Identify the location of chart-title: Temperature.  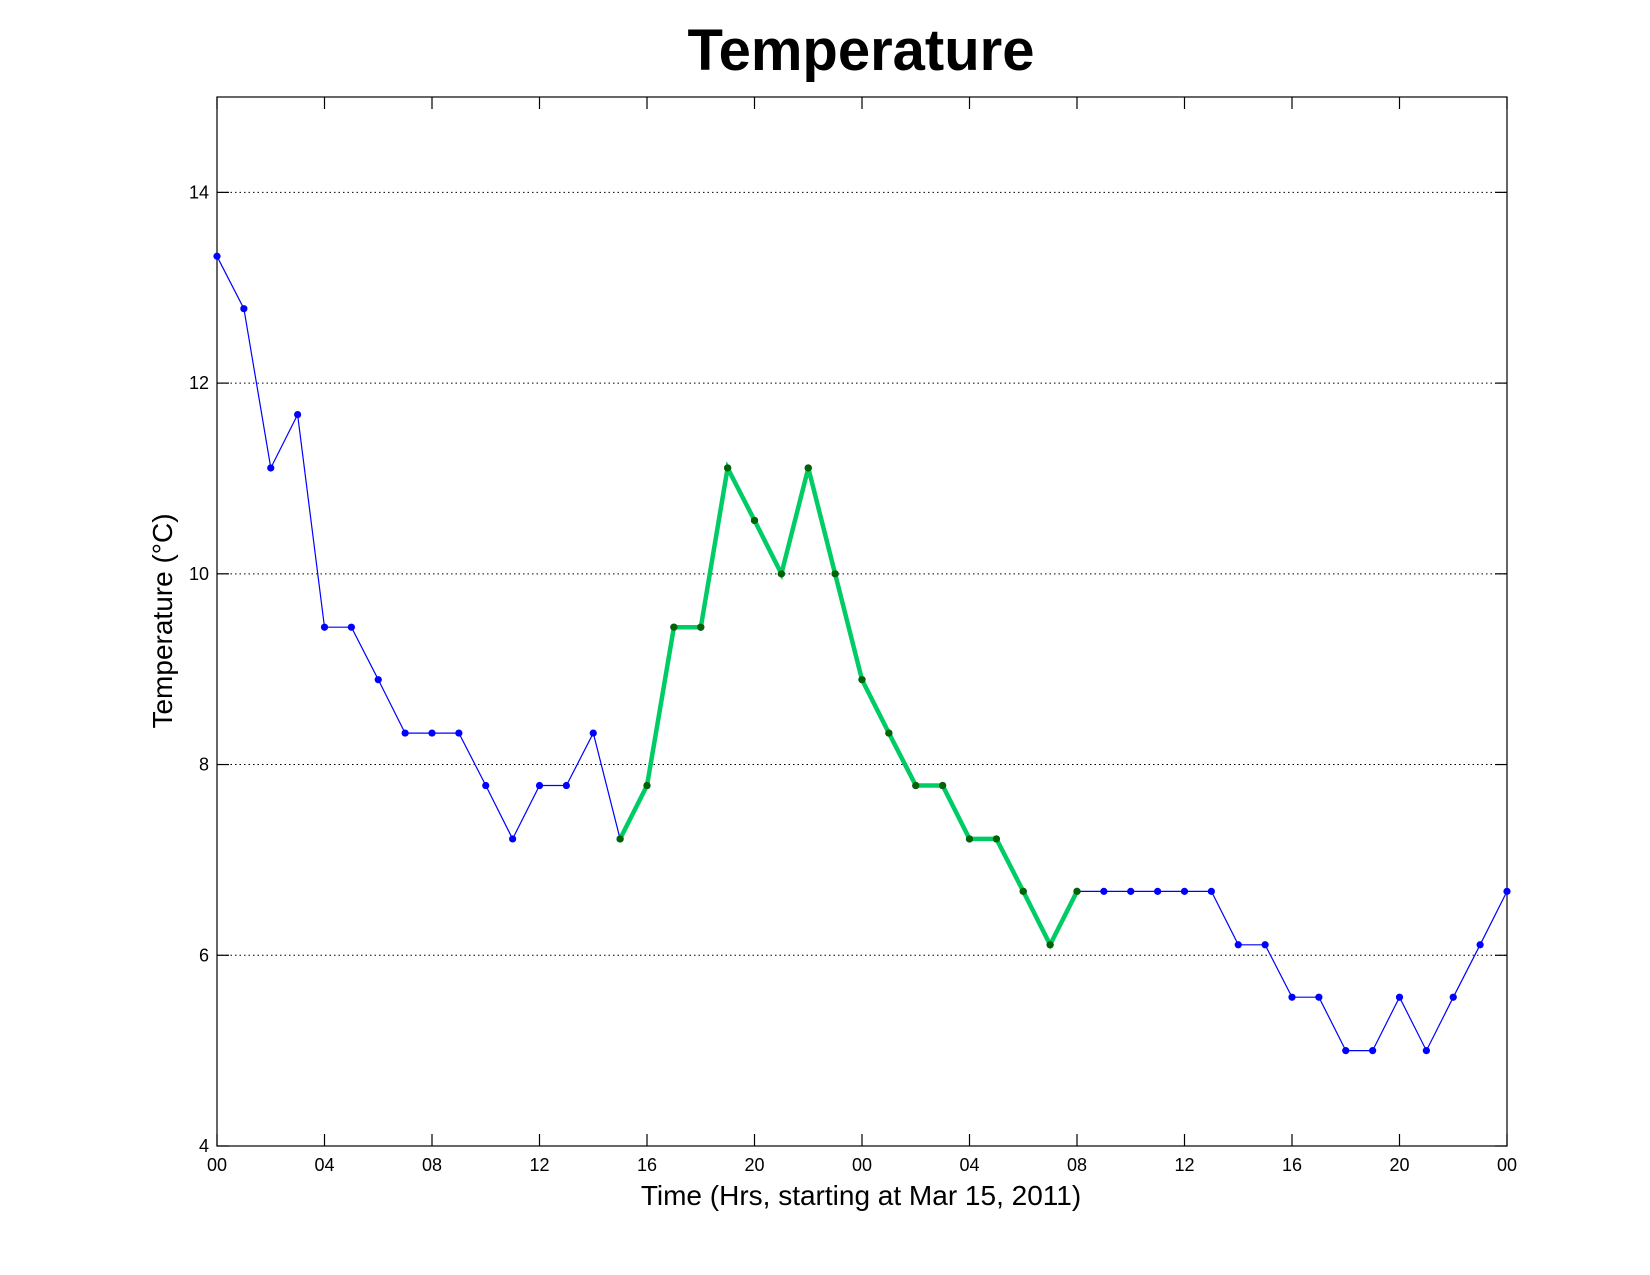
(860, 50).